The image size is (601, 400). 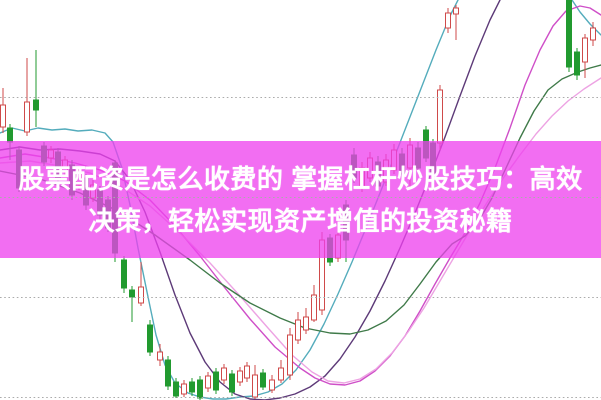 I want to click on headline-line-2: 决策，轻松实现资产增值的投资秘籍, so click(x=300, y=220).